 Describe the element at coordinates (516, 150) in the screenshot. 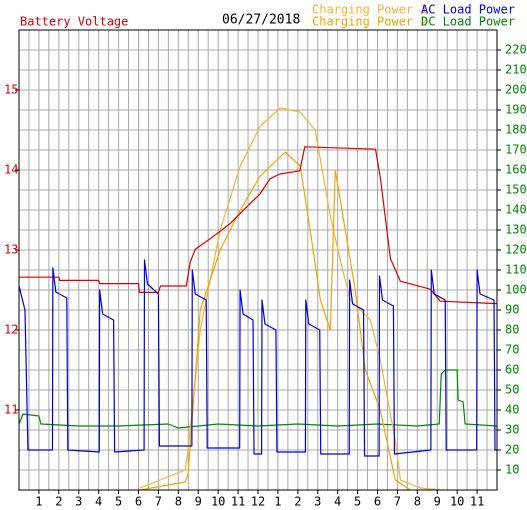

I see `y2-tick-label: 170` at that location.